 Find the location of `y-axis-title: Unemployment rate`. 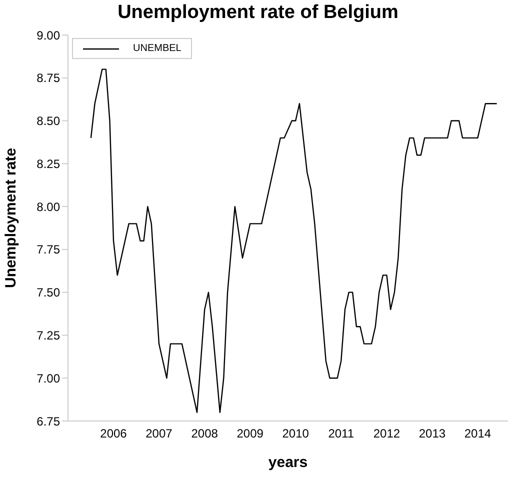

y-axis-title: Unemployment rate is located at coordinates (11, 218).